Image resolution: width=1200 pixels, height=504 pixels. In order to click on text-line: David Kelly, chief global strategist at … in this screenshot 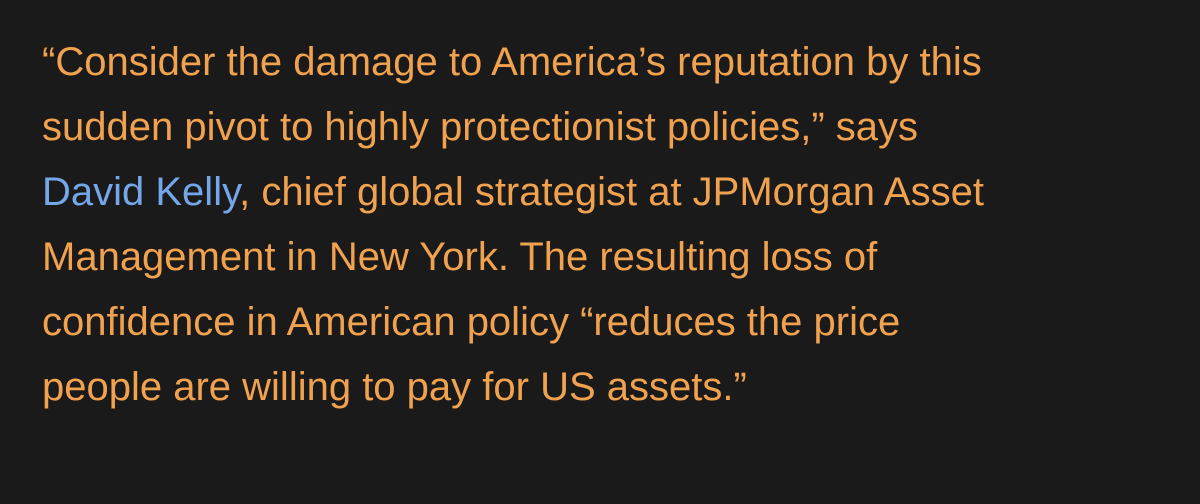, I will do `click(612, 192)`.